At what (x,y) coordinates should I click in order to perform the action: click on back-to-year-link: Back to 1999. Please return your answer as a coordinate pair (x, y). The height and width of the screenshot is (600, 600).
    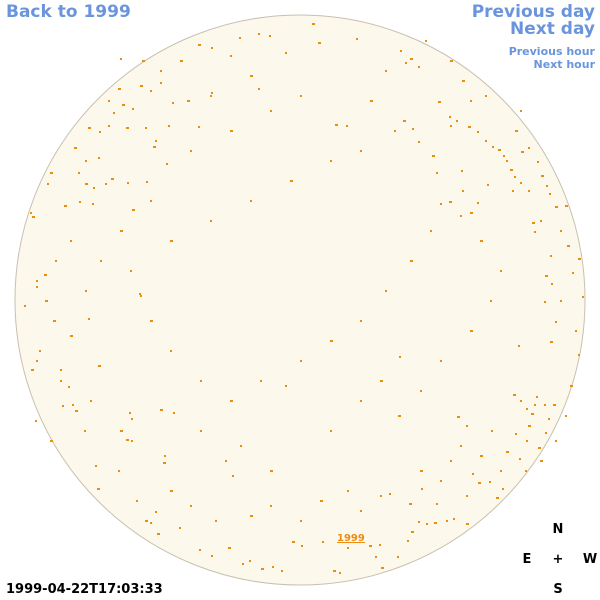
    Looking at the image, I should click on (68, 12).